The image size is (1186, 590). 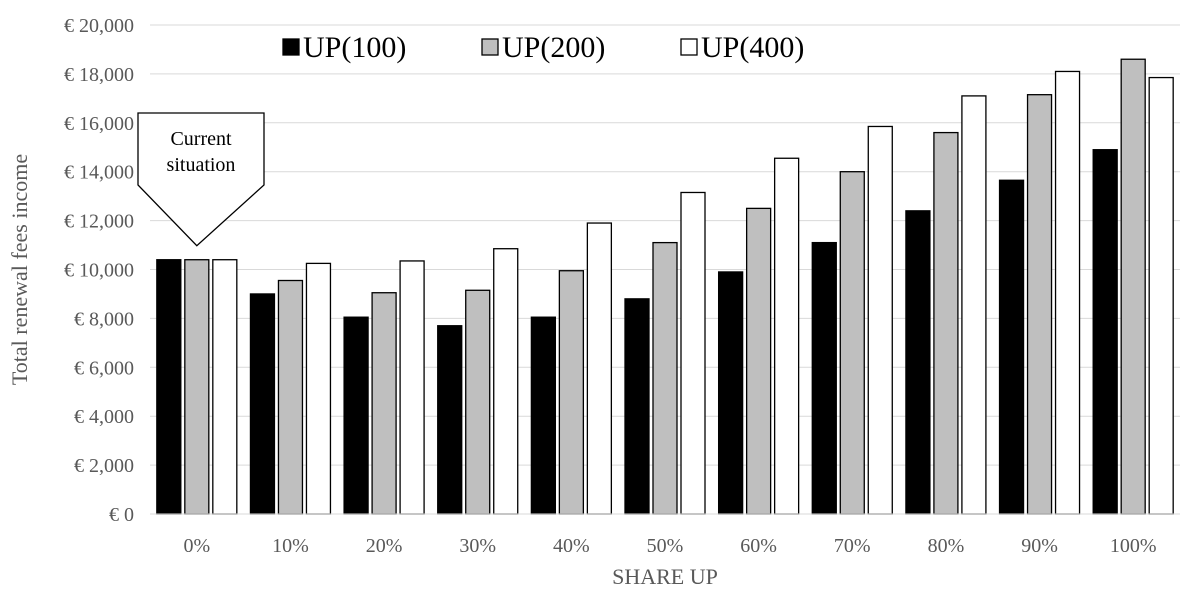 What do you see at coordinates (974, 305) in the screenshot?
I see `bar-UP(400)-80%` at bounding box center [974, 305].